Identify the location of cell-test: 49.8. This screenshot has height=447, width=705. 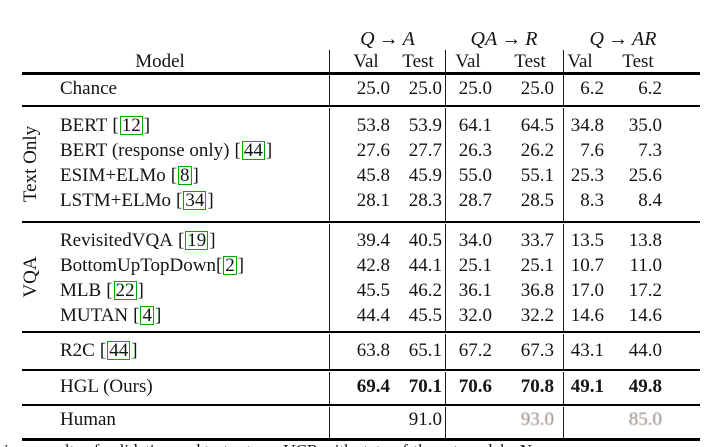
(645, 386).